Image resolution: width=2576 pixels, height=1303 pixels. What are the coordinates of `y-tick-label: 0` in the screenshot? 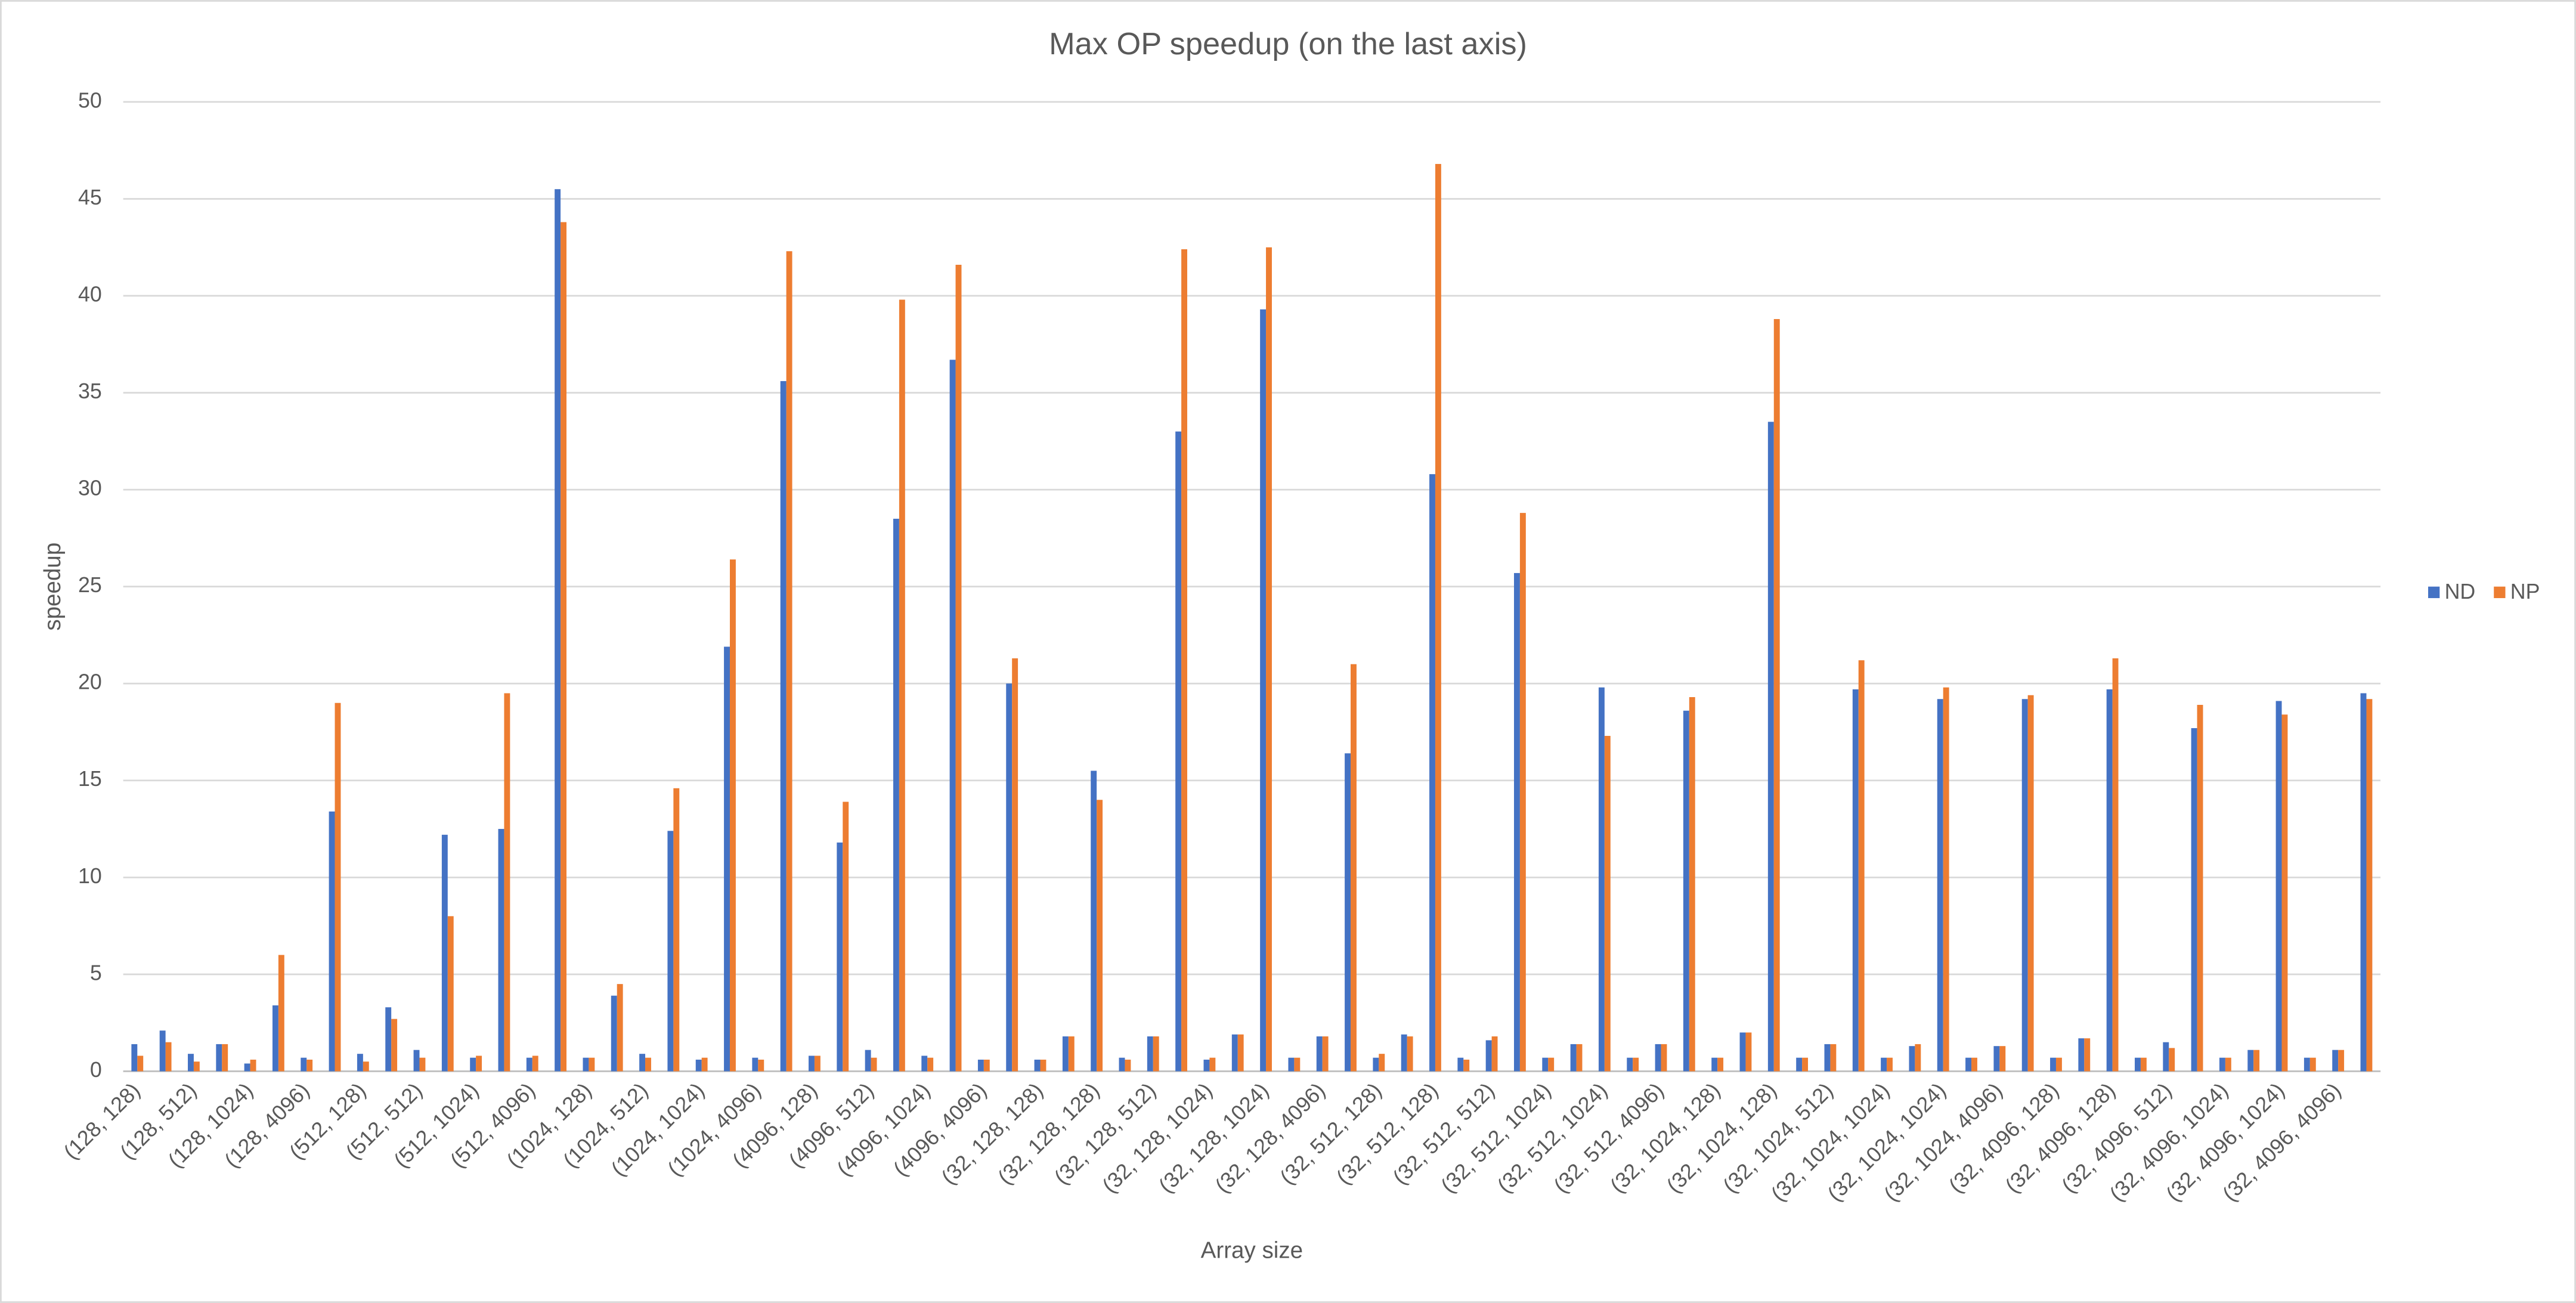 It's located at (96, 1070).